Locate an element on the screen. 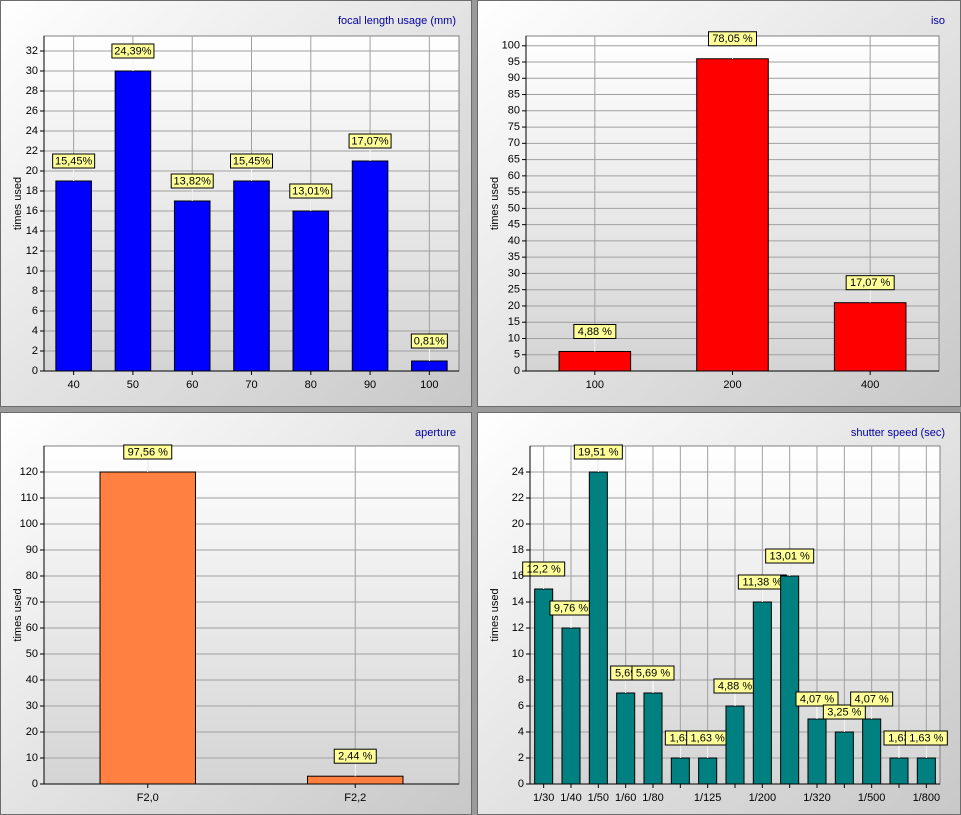 This screenshot has height=815, width=961. y-tick-label: 2 is located at coordinates (35, 351).